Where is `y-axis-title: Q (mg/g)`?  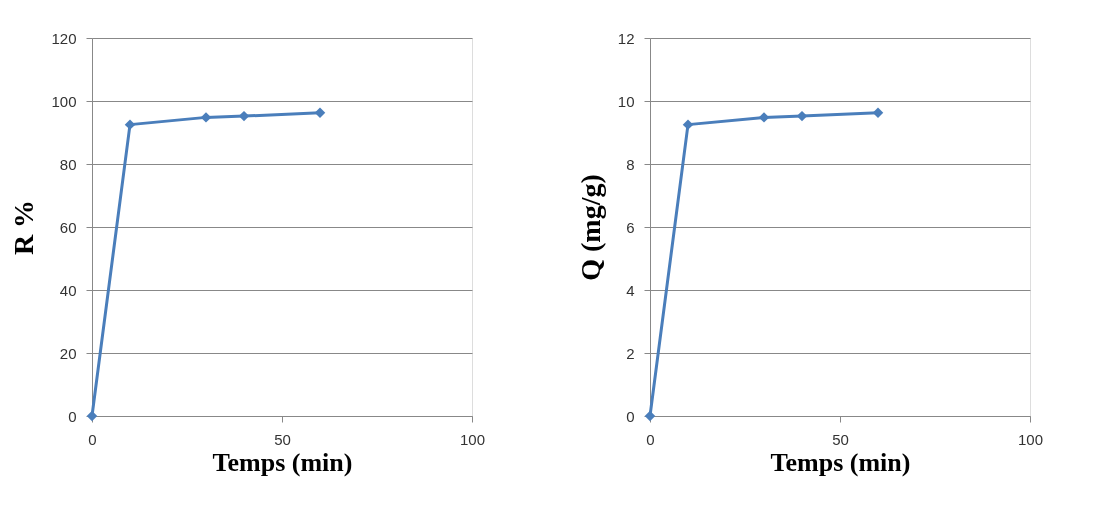
y-axis-title: Q (mg/g) is located at coordinates (590, 227).